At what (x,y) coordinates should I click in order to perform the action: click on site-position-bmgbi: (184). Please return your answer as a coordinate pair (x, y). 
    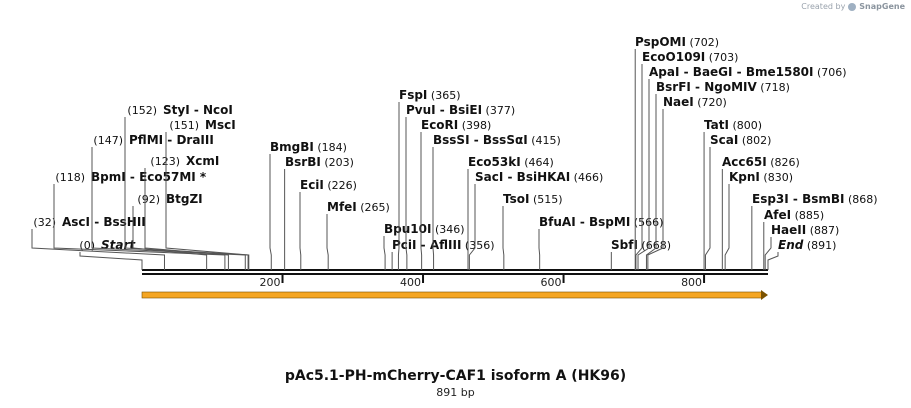
    Looking at the image, I should click on (332, 147).